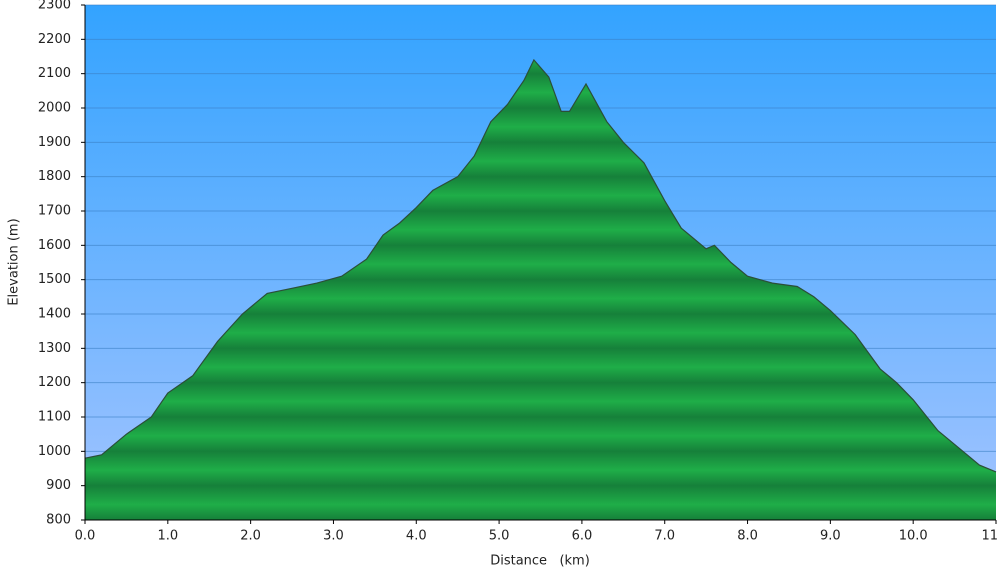 The height and width of the screenshot is (573, 999). What do you see at coordinates (54, 108) in the screenshot?
I see `y-tick-label: 2000` at bounding box center [54, 108].